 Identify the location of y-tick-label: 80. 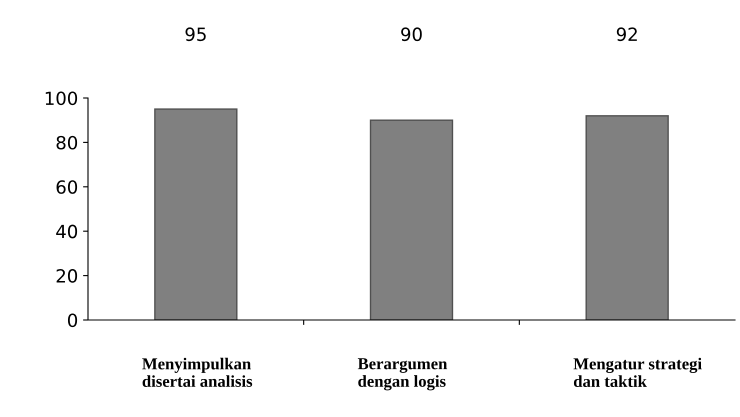
(67, 143).